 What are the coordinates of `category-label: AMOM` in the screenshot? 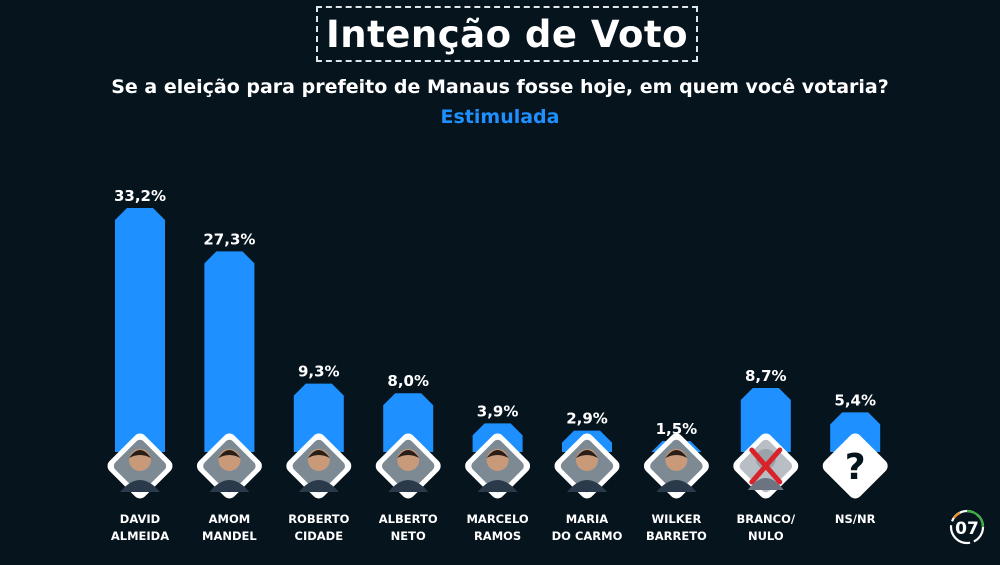 It's located at (230, 519).